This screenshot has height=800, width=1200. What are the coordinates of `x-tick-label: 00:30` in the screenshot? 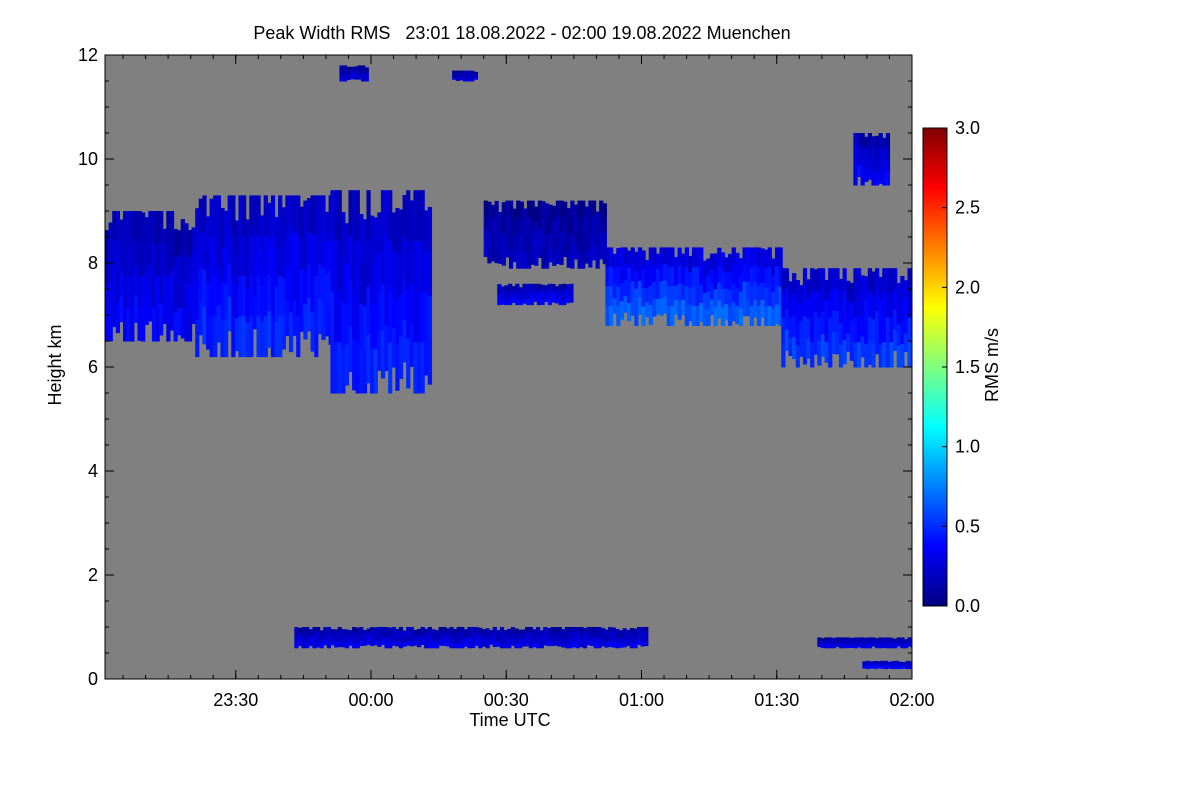 It's located at (506, 700).